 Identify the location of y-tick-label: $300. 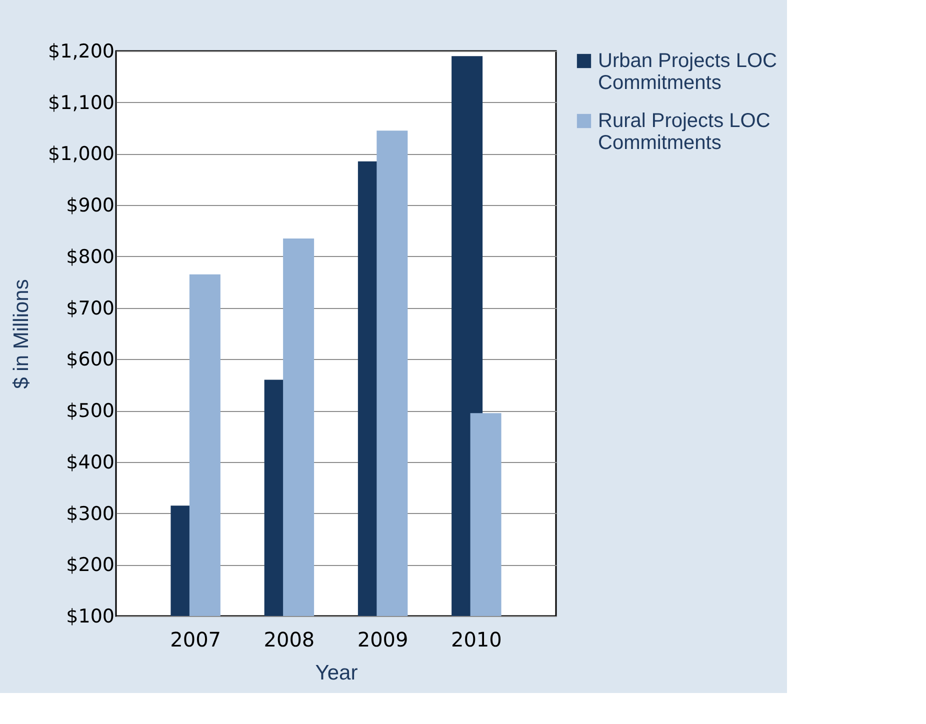
(90, 513).